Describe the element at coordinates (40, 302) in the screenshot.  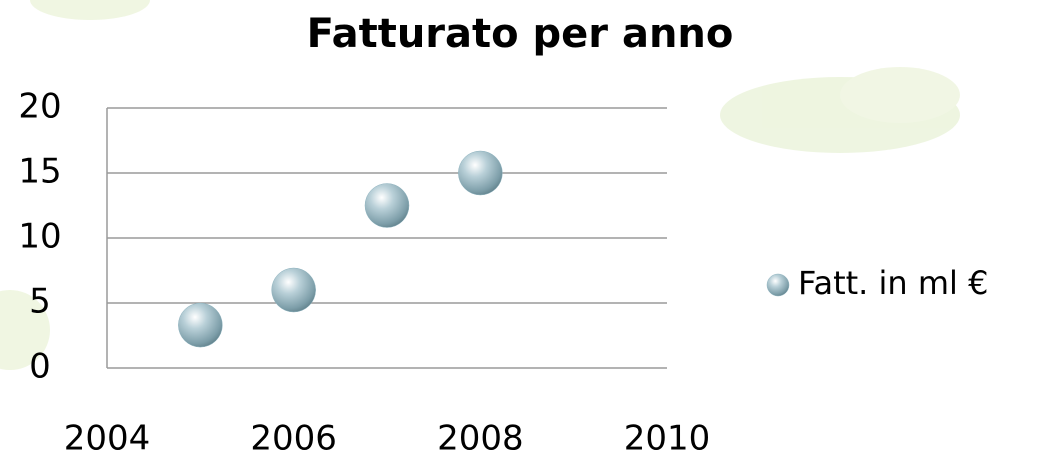
I see `y-tick-label: 5` at that location.